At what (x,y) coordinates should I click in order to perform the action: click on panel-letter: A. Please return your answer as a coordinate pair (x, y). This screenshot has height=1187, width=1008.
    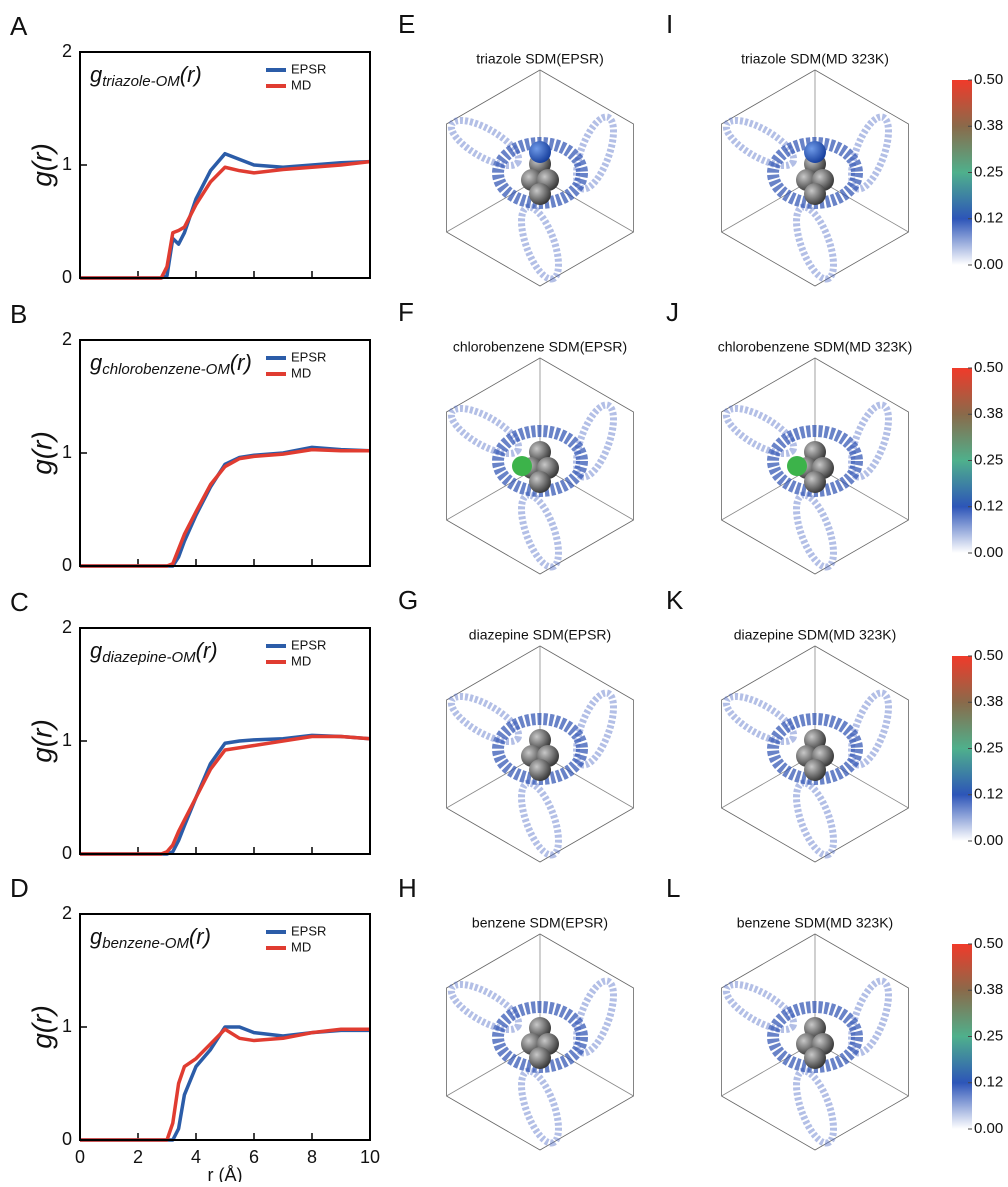
    Looking at the image, I should click on (19, 26).